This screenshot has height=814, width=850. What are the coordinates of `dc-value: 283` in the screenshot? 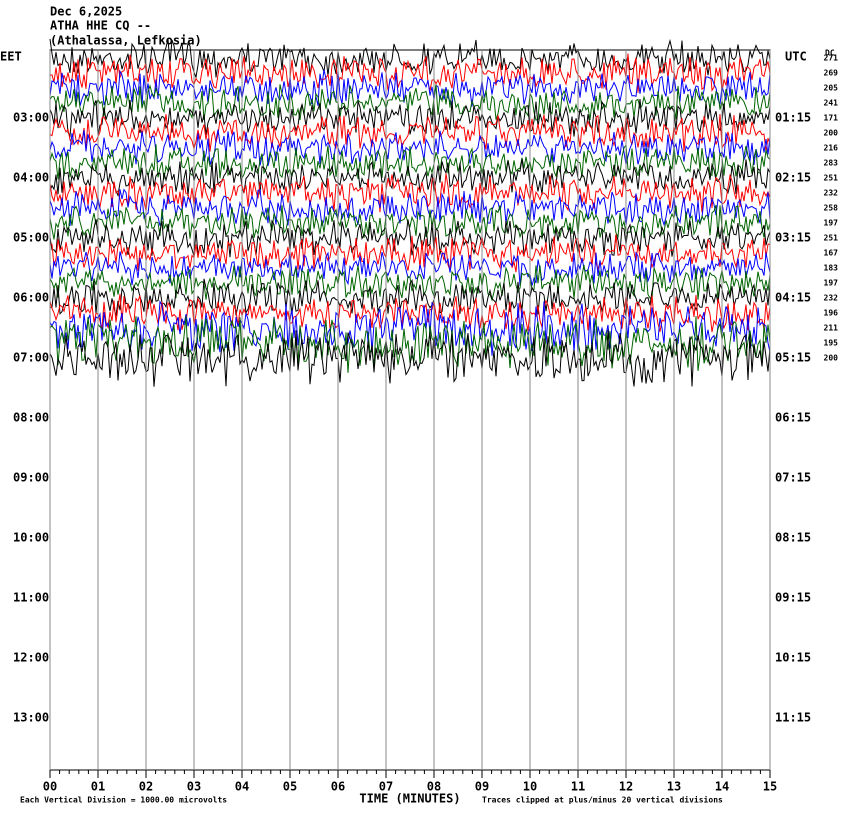 It's located at (831, 163).